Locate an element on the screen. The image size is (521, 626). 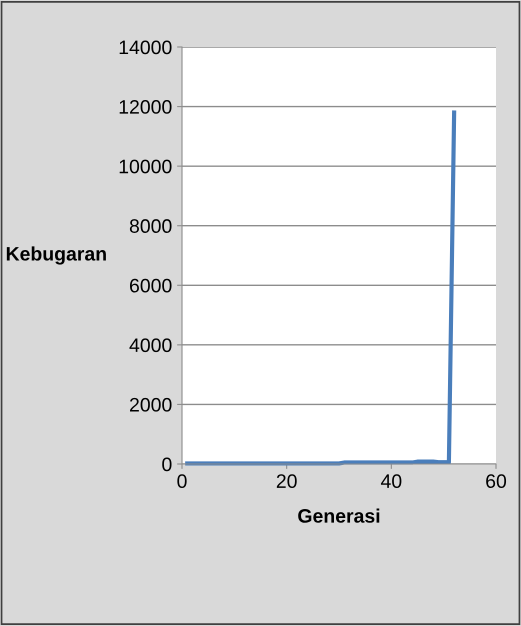
y-tick-label: 0 is located at coordinates (167, 464).